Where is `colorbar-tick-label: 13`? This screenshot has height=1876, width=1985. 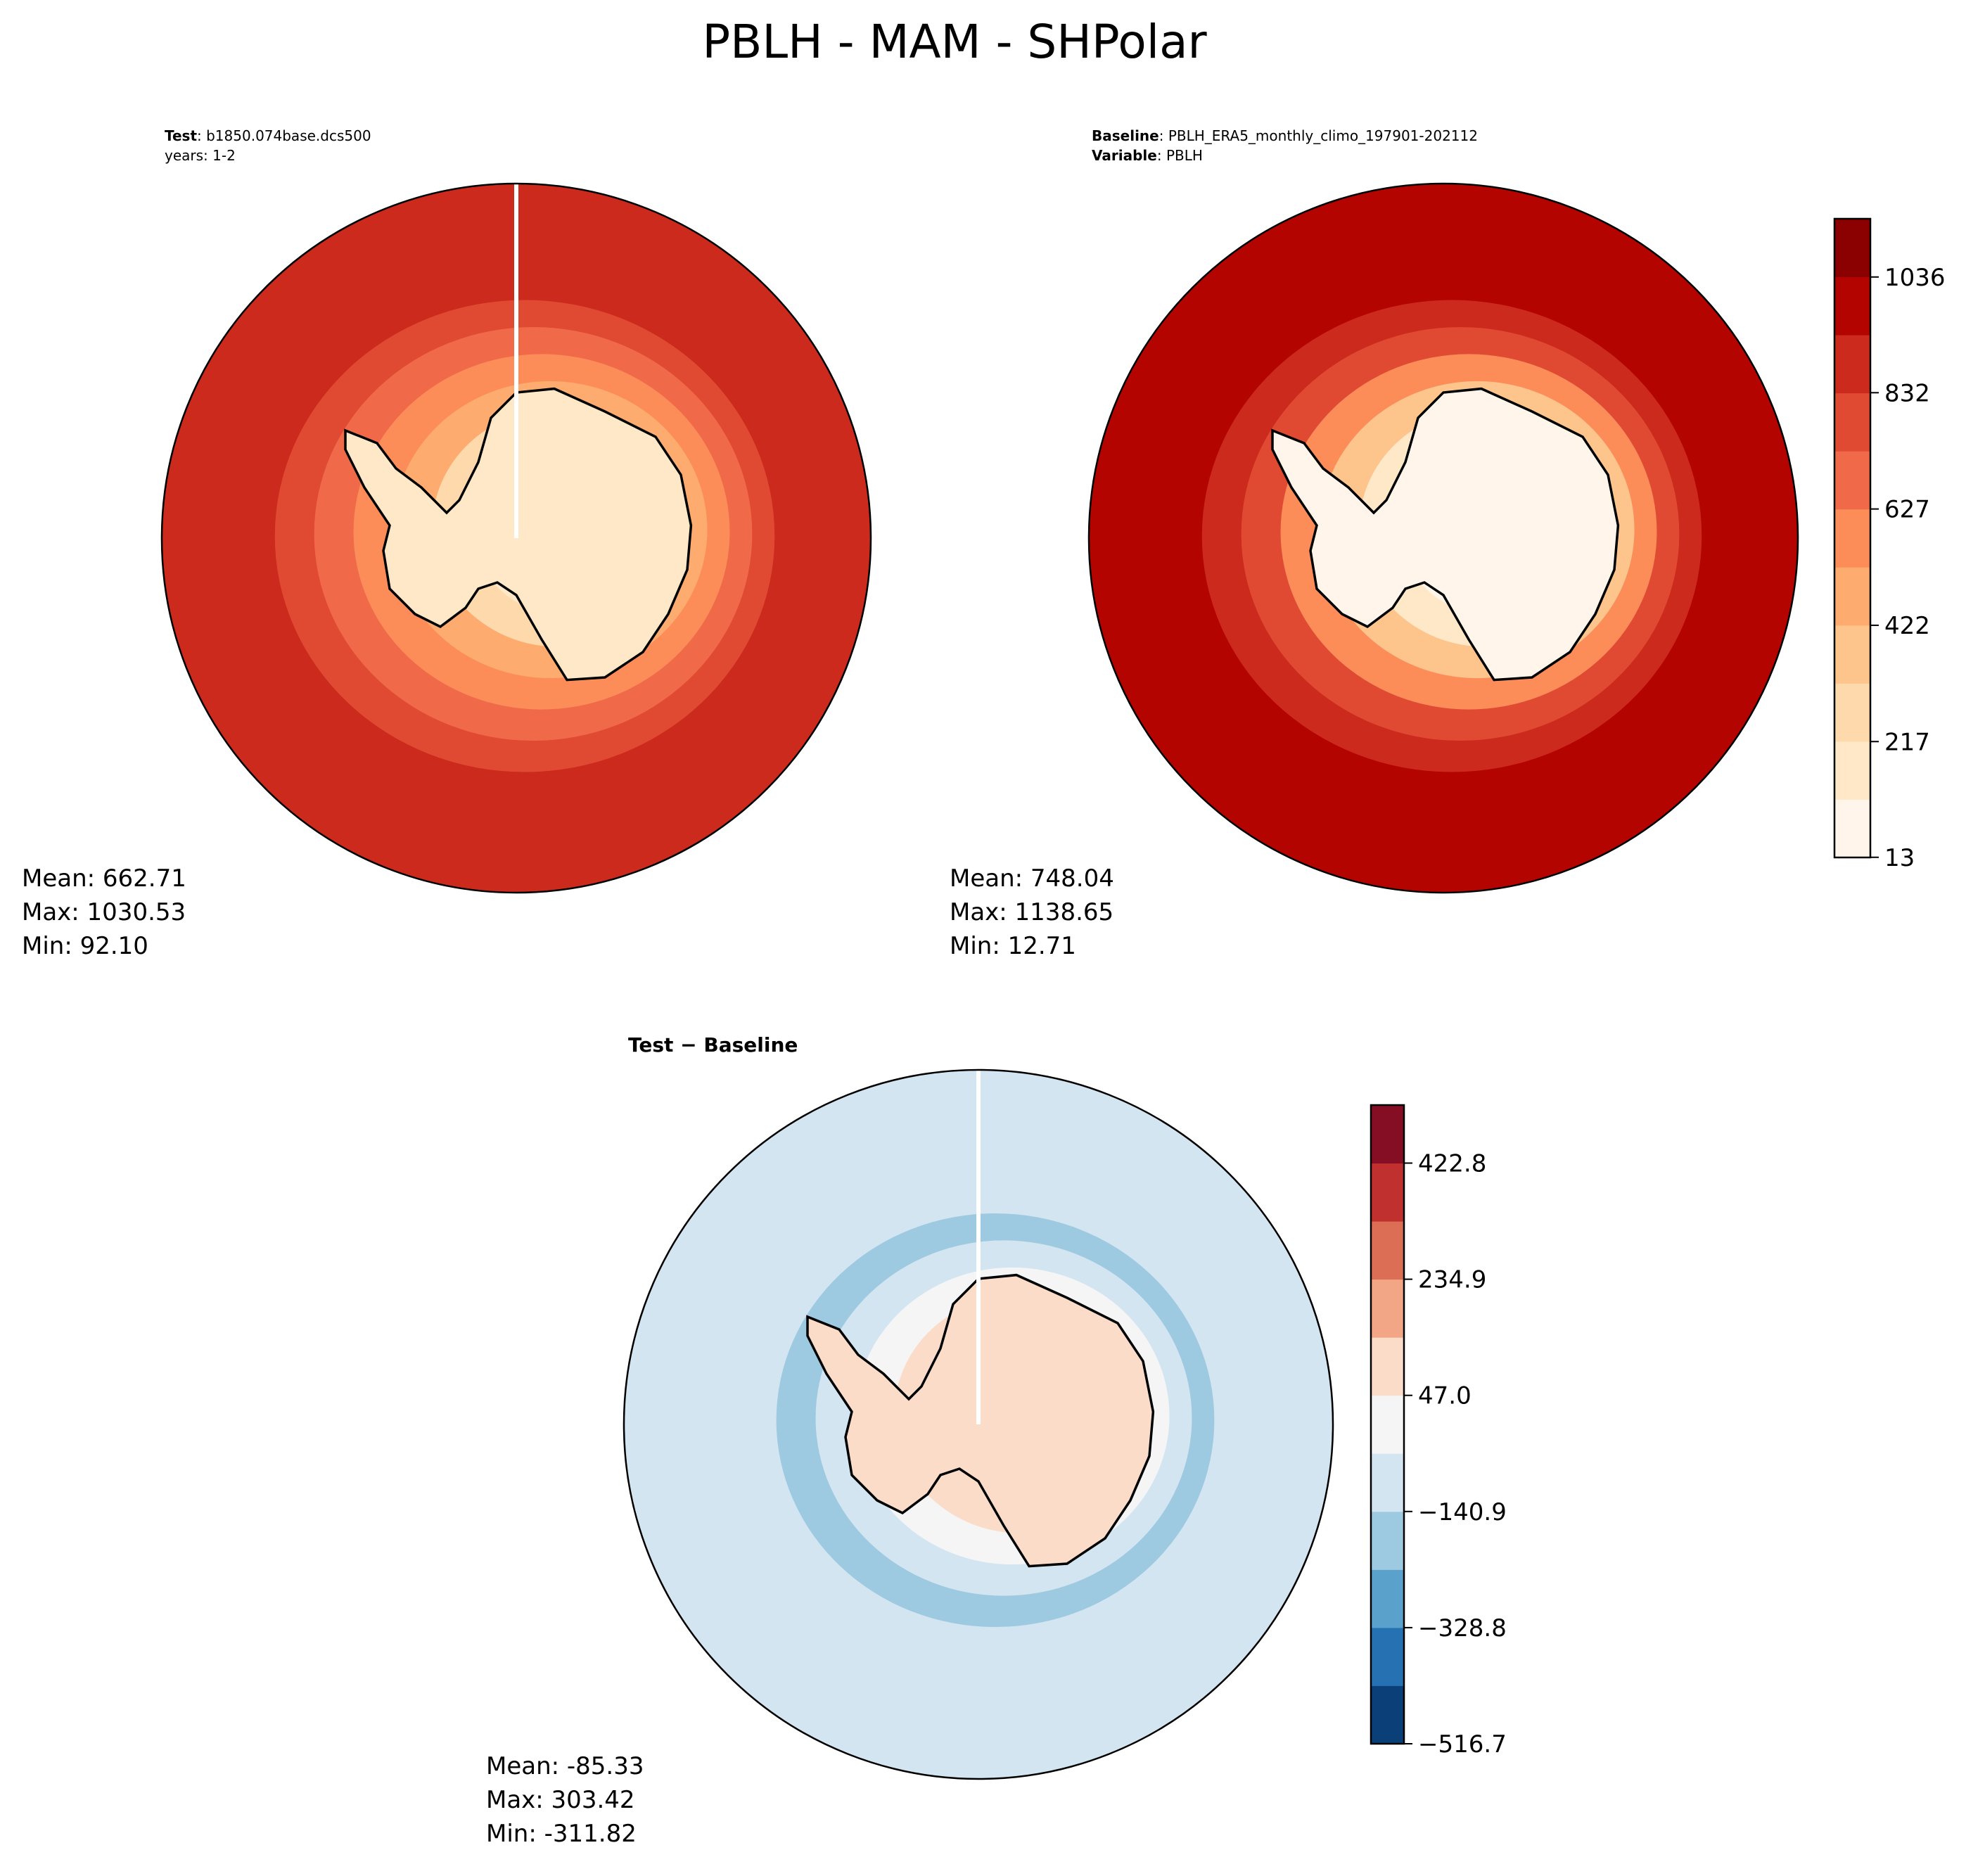 colorbar-tick-label: 13 is located at coordinates (1900, 858).